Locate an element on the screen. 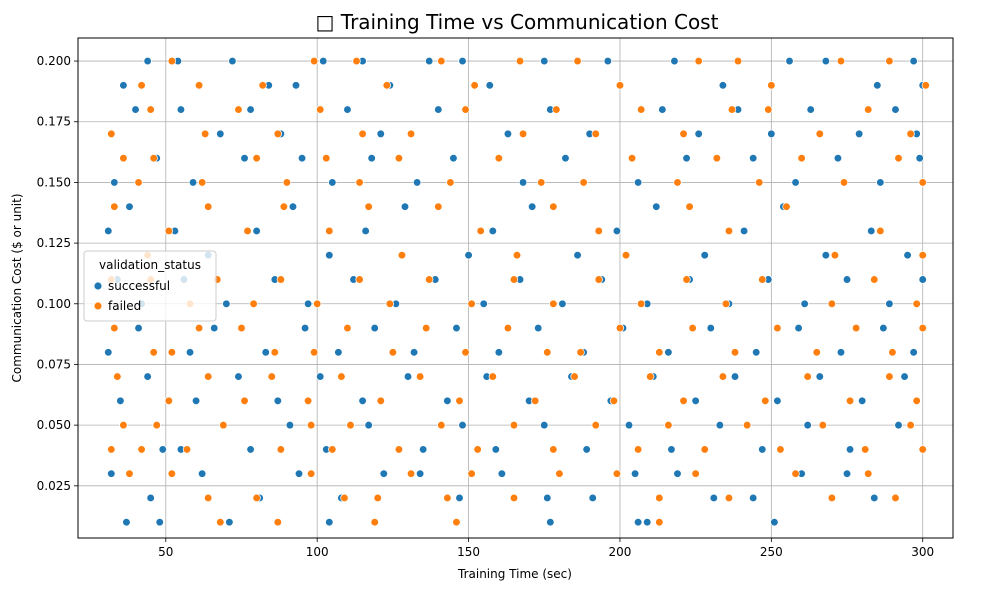  legend: validation_status successful failed is located at coordinates (150, 286).